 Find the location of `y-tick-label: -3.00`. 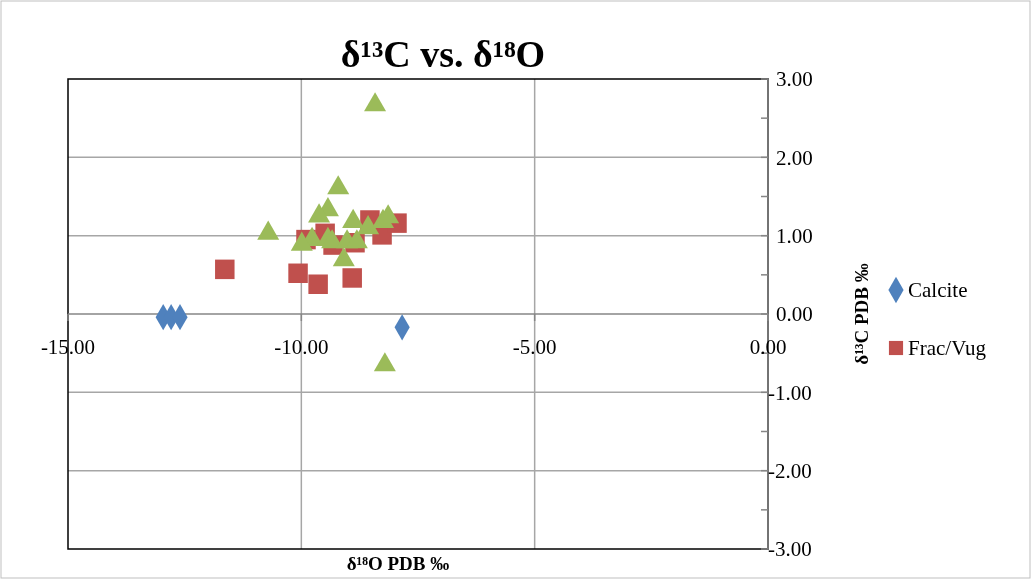

y-tick-label: -3.00 is located at coordinates (790, 549).